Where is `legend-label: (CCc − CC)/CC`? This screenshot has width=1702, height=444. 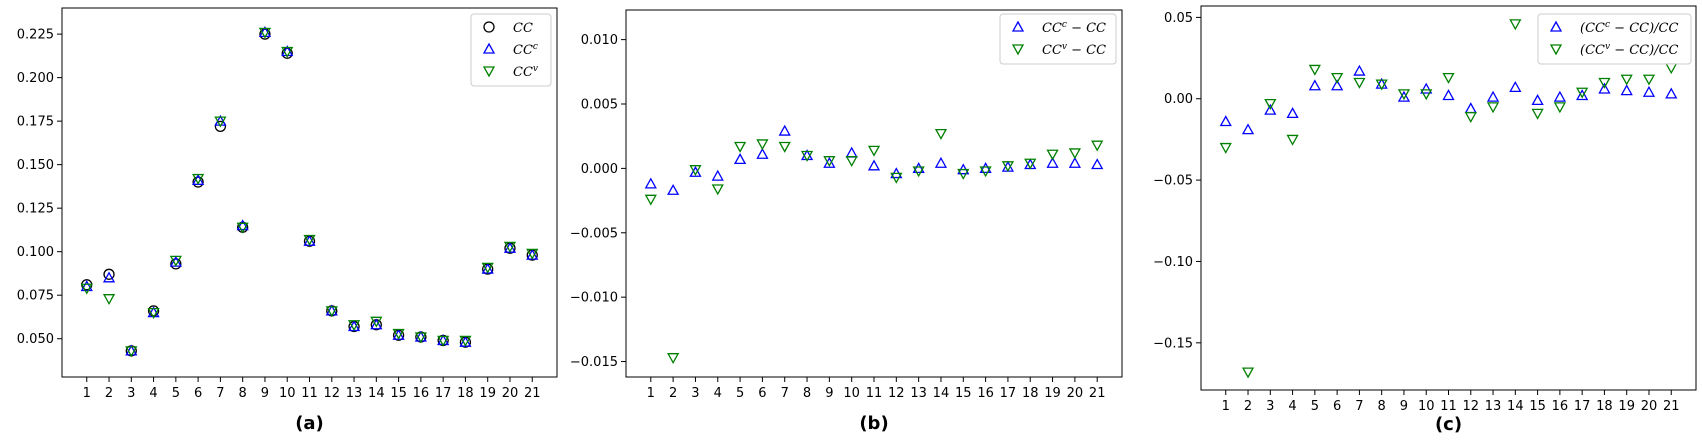 legend-label: (CCc − CC)/CC is located at coordinates (1629, 28).